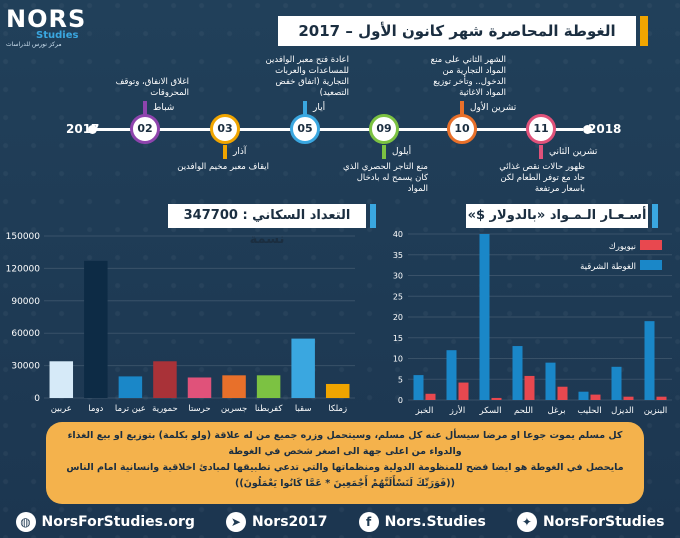 The height and width of the screenshot is (538, 680). I want to click on footer-telegram: ➤ Nors2017, so click(276, 522).